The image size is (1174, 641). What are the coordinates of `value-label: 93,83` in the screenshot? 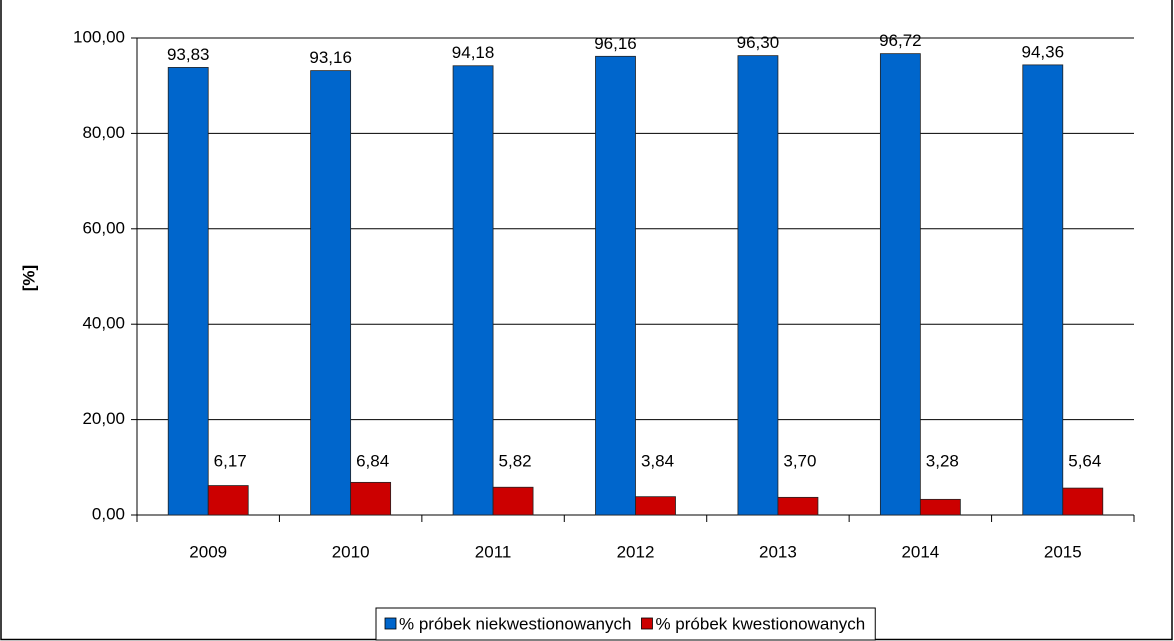 It's located at (188, 54).